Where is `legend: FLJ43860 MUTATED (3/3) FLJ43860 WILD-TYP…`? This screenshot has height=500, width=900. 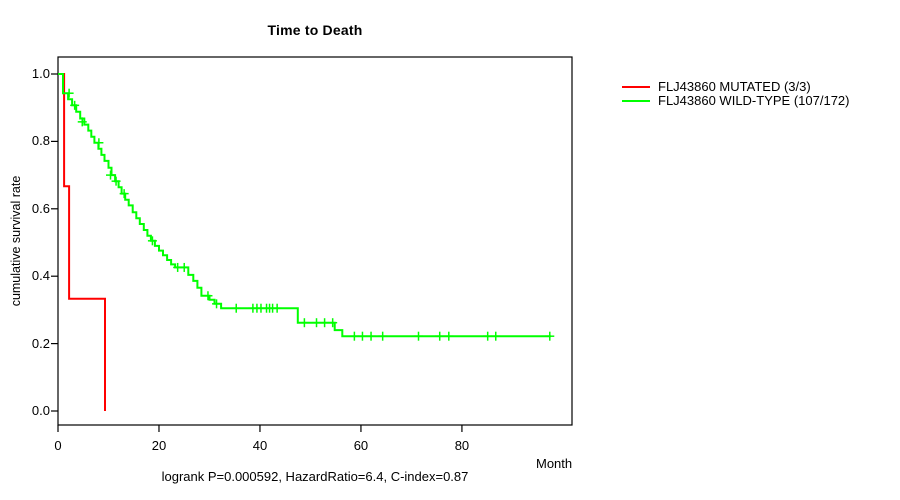
legend: FLJ43860 MUTATED (3/3) FLJ43860 WILD-TYP… is located at coordinates (735, 94).